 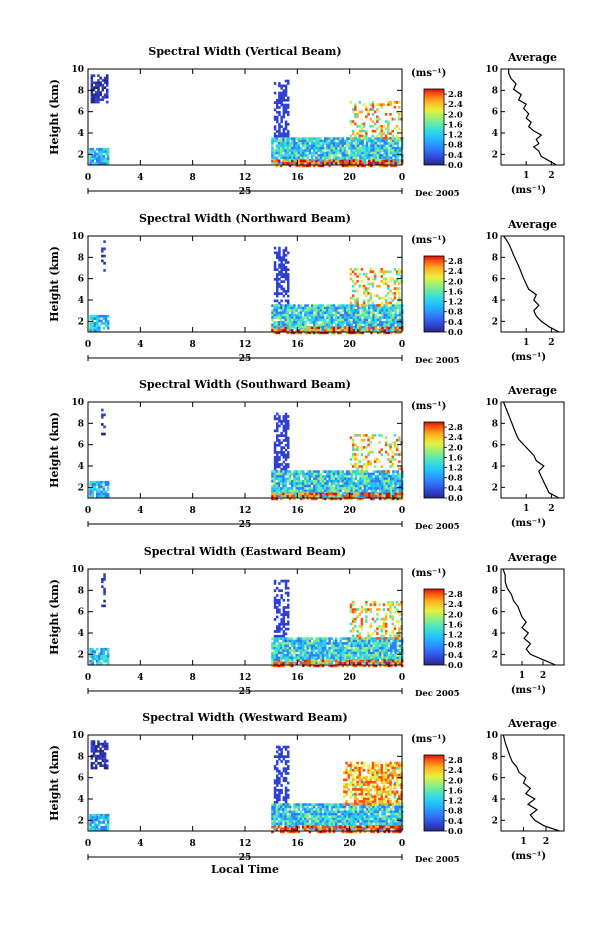 I want to click on colorbar-tick-label: 2.8, so click(x=455, y=428).